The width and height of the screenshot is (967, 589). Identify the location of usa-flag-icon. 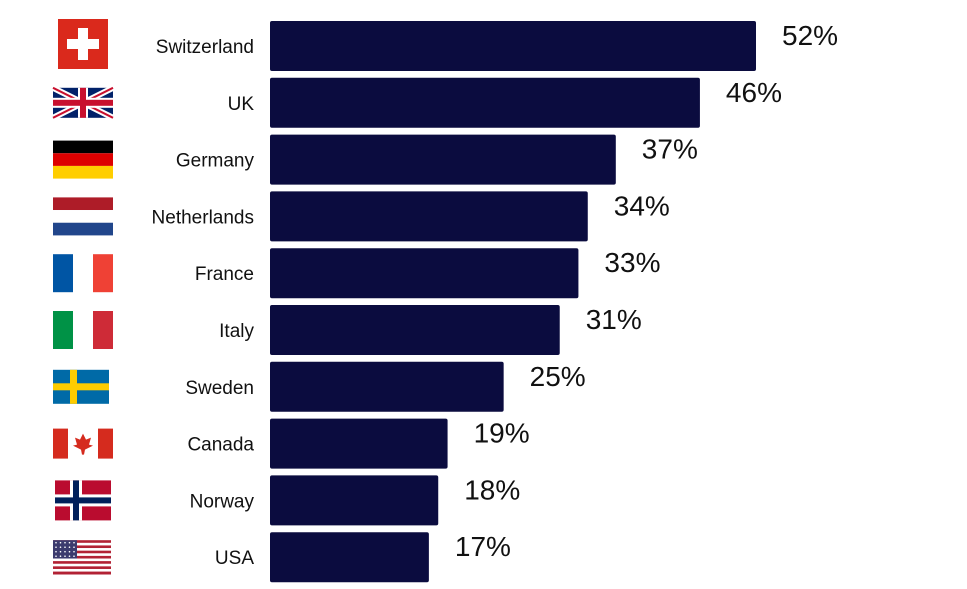
(82, 557).